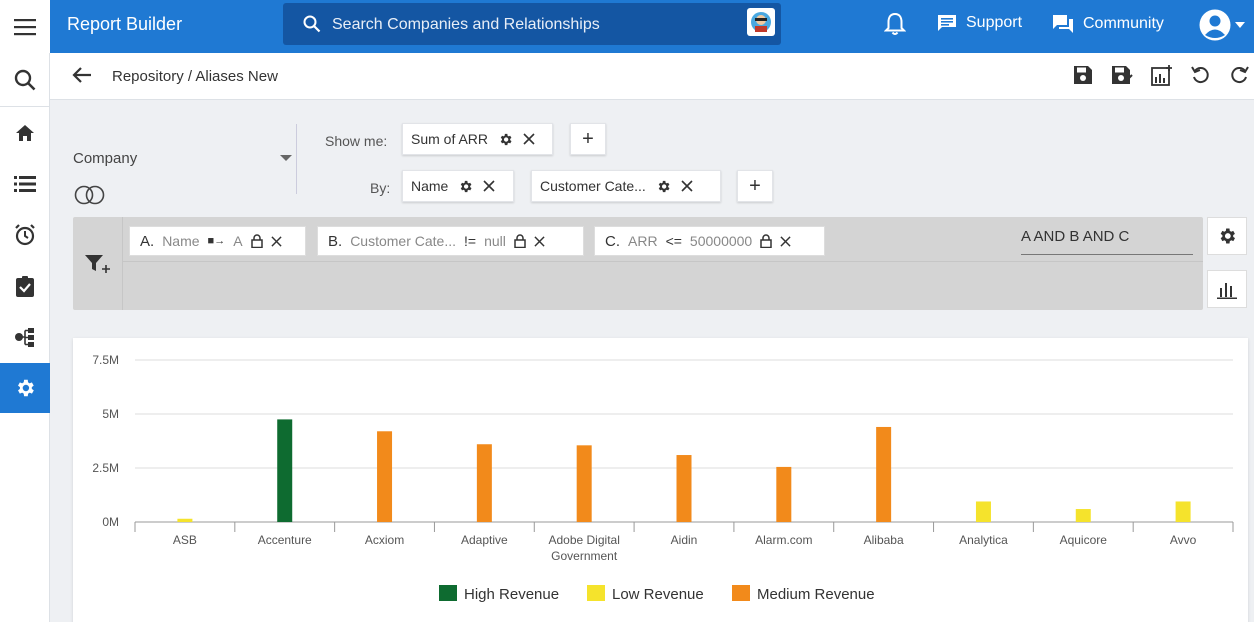 The height and width of the screenshot is (622, 1254). I want to click on notifications-button, so click(895, 26).